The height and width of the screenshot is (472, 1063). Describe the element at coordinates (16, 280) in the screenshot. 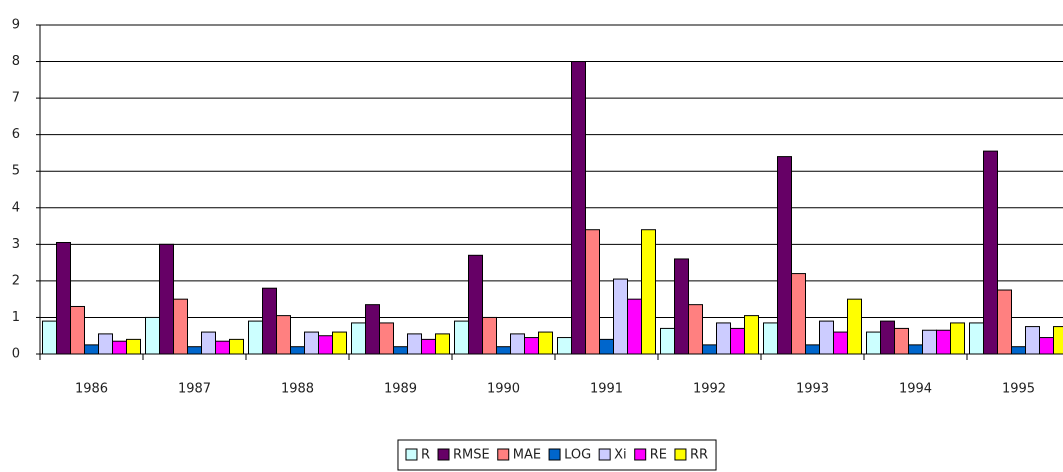

I see `y-tick-label: 2` at that location.